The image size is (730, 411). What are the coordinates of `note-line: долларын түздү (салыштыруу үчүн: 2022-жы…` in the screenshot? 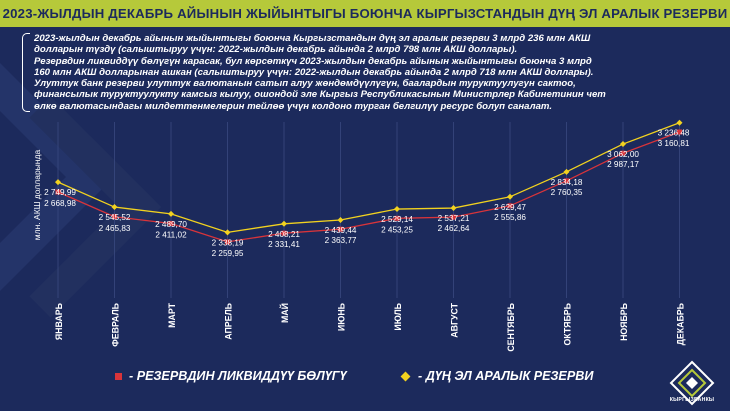 It's located at (276, 50).